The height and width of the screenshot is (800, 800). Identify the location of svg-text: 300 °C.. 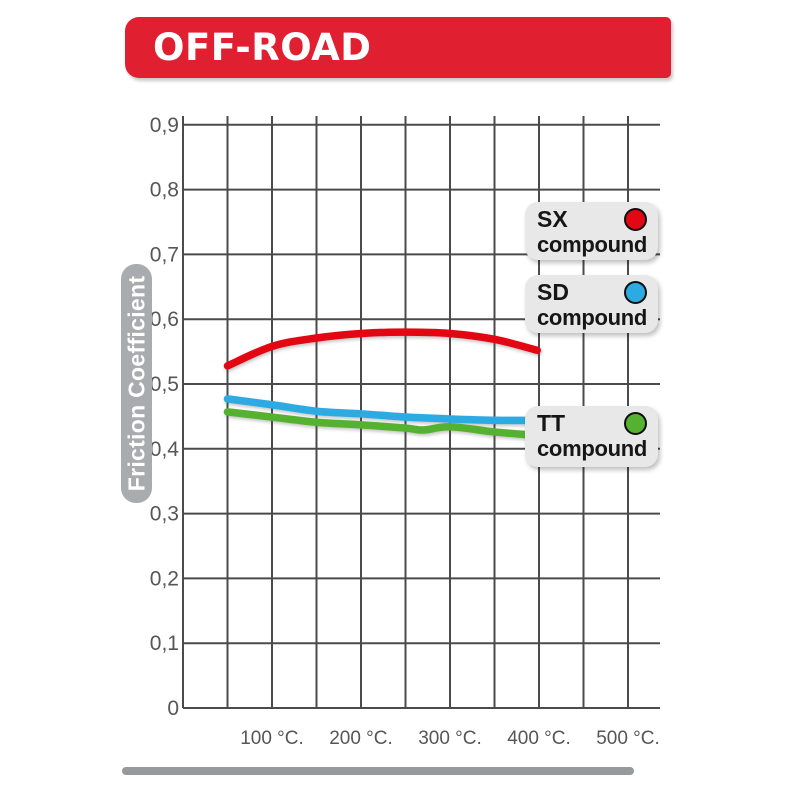
(450, 738).